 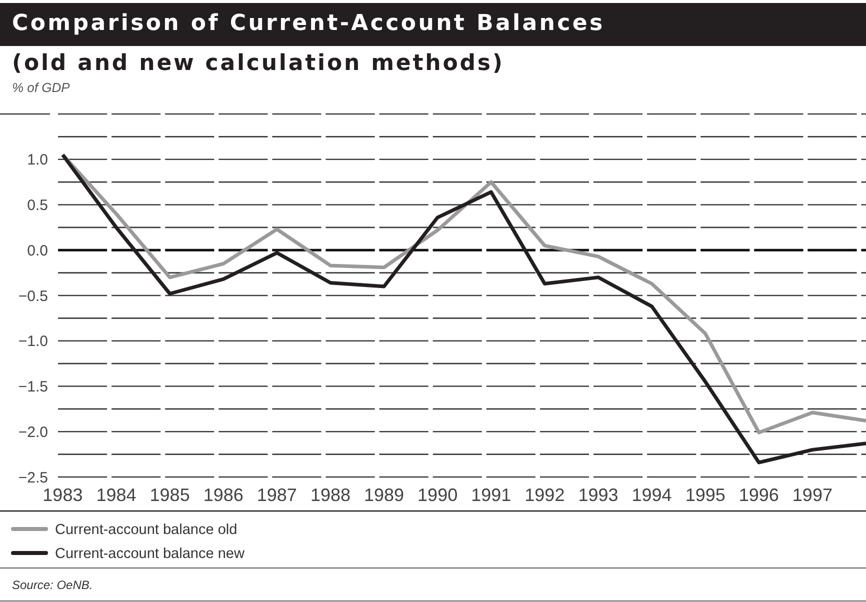 I want to click on x-tick-label: 1992, so click(x=544, y=495).